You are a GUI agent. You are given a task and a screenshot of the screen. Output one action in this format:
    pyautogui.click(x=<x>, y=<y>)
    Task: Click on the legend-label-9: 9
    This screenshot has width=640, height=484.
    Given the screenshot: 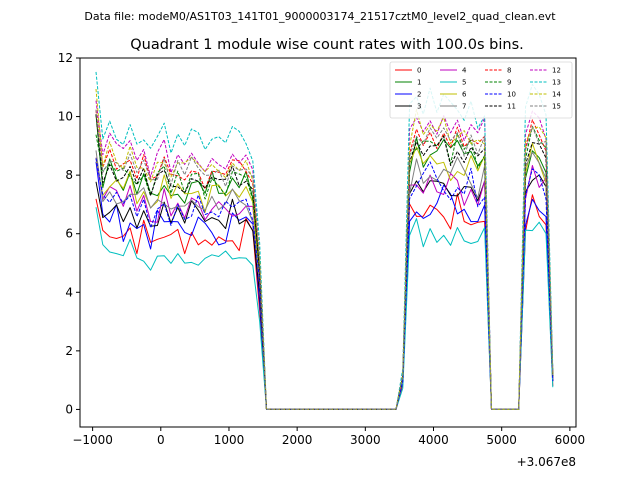 What is the action you would take?
    pyautogui.click(x=509, y=83)
    